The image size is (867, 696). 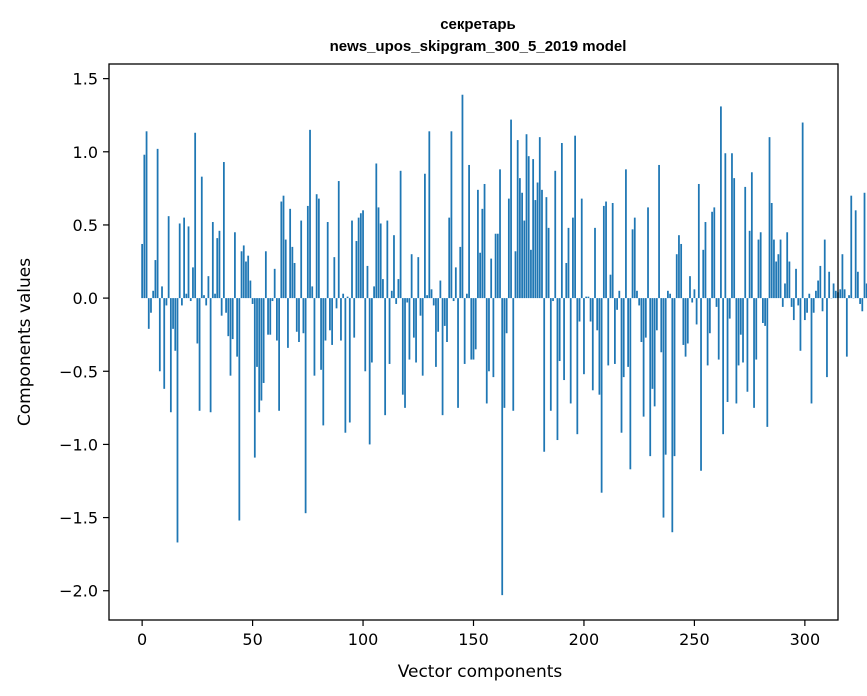 What do you see at coordinates (85, 298) in the screenshot?
I see `y-tick-label: 0.0` at bounding box center [85, 298].